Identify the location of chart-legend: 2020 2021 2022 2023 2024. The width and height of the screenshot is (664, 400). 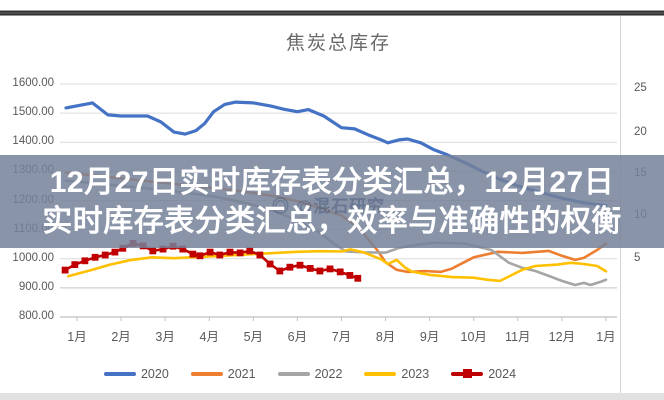
(310, 374).